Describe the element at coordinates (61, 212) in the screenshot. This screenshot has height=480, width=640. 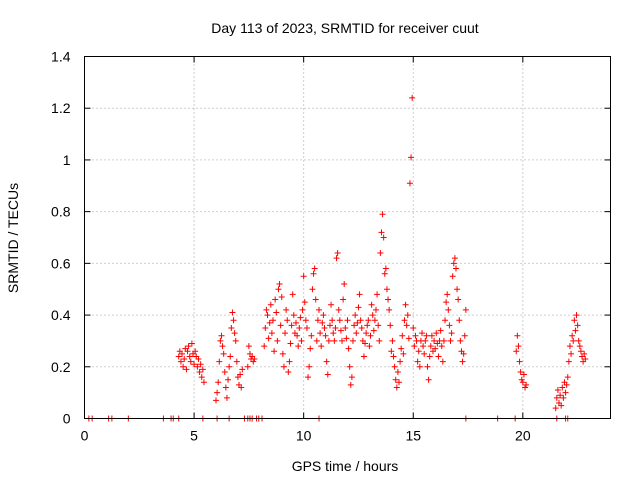
I see `y-tick-label: 0.8` at that location.